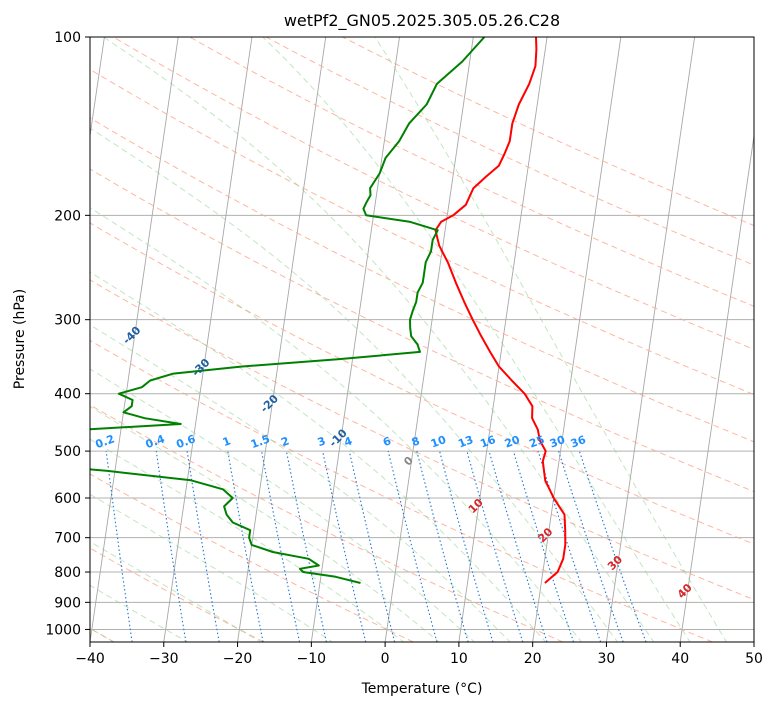  Describe the element at coordinates (408, 461) in the screenshot. I see `isotherm-label: 0` at that location.